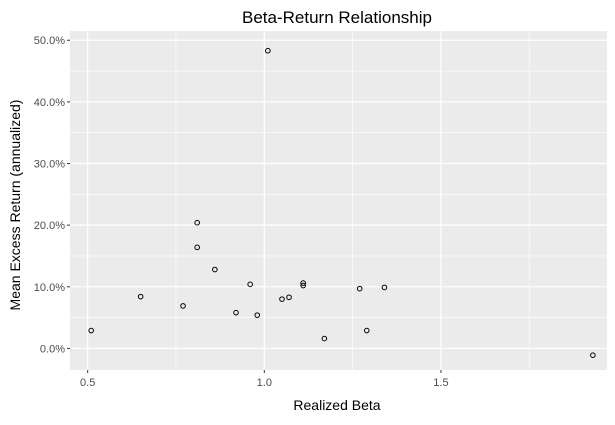  I want to click on x-tick-label: 0.5, so click(87, 383).